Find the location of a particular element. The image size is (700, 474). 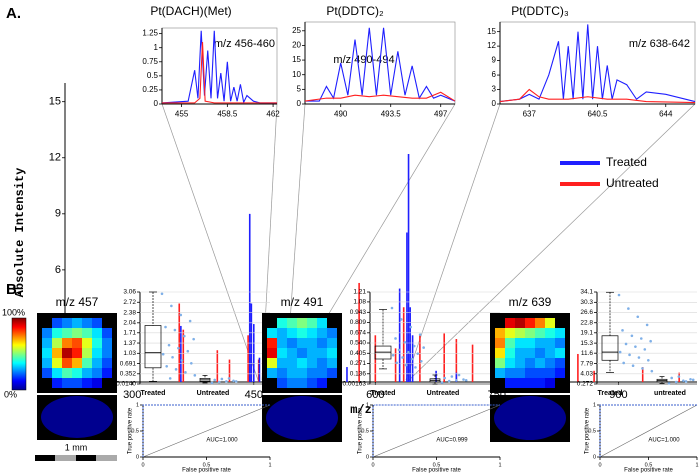

x-tick-label: 0 is located at coordinates (372, 465).